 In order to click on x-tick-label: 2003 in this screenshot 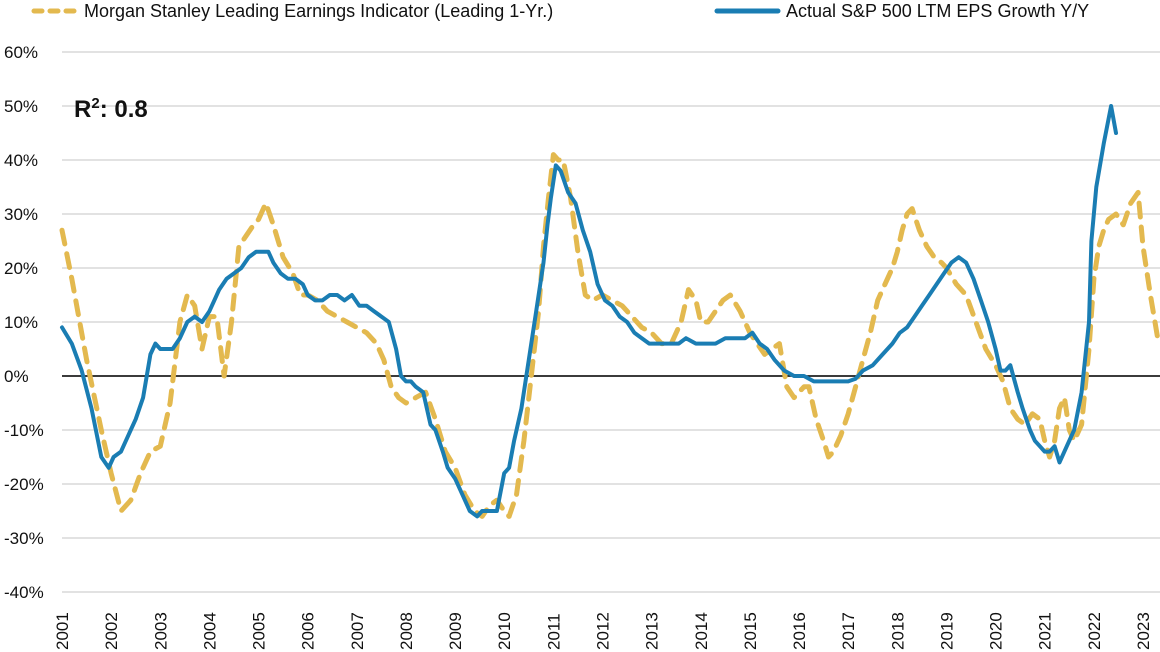, I will do `click(160, 631)`.